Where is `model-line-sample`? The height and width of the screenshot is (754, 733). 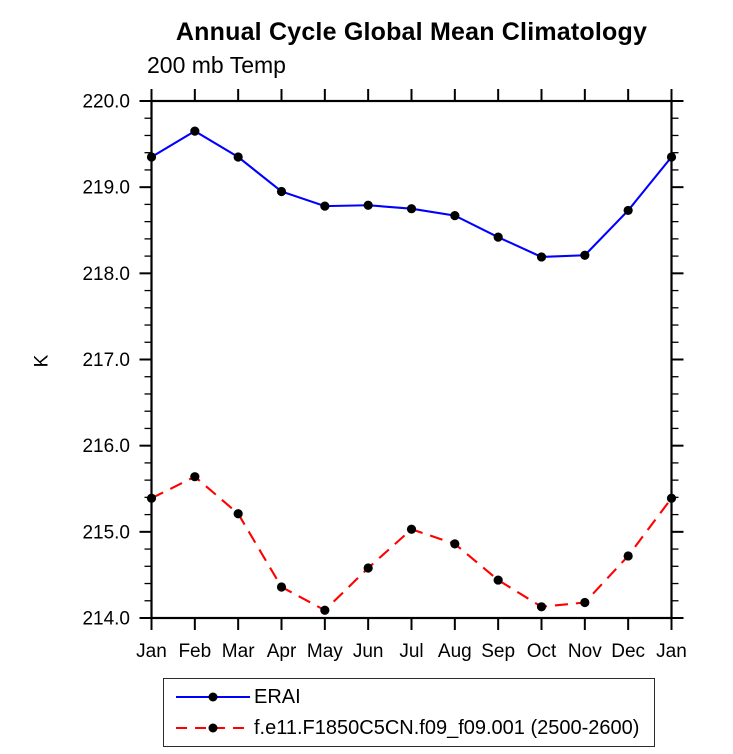
model-line-sample is located at coordinates (213, 728).